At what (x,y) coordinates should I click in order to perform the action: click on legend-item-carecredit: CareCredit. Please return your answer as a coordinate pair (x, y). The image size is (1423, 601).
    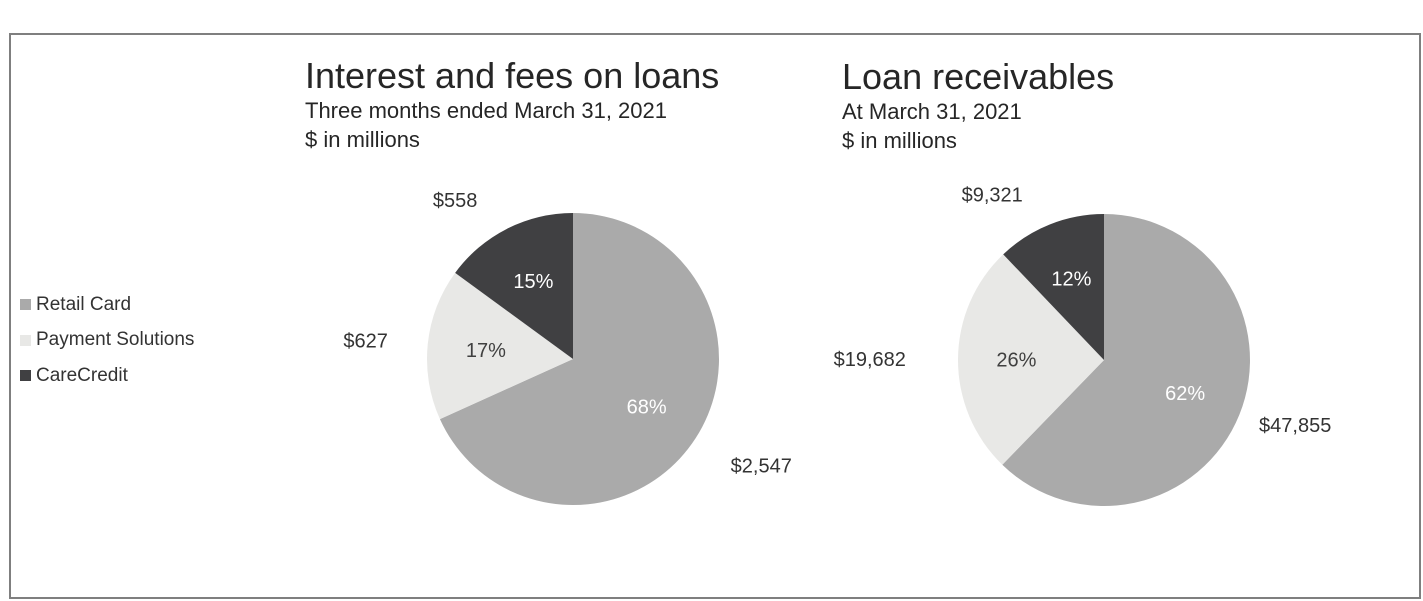
    Looking at the image, I should click on (107, 376).